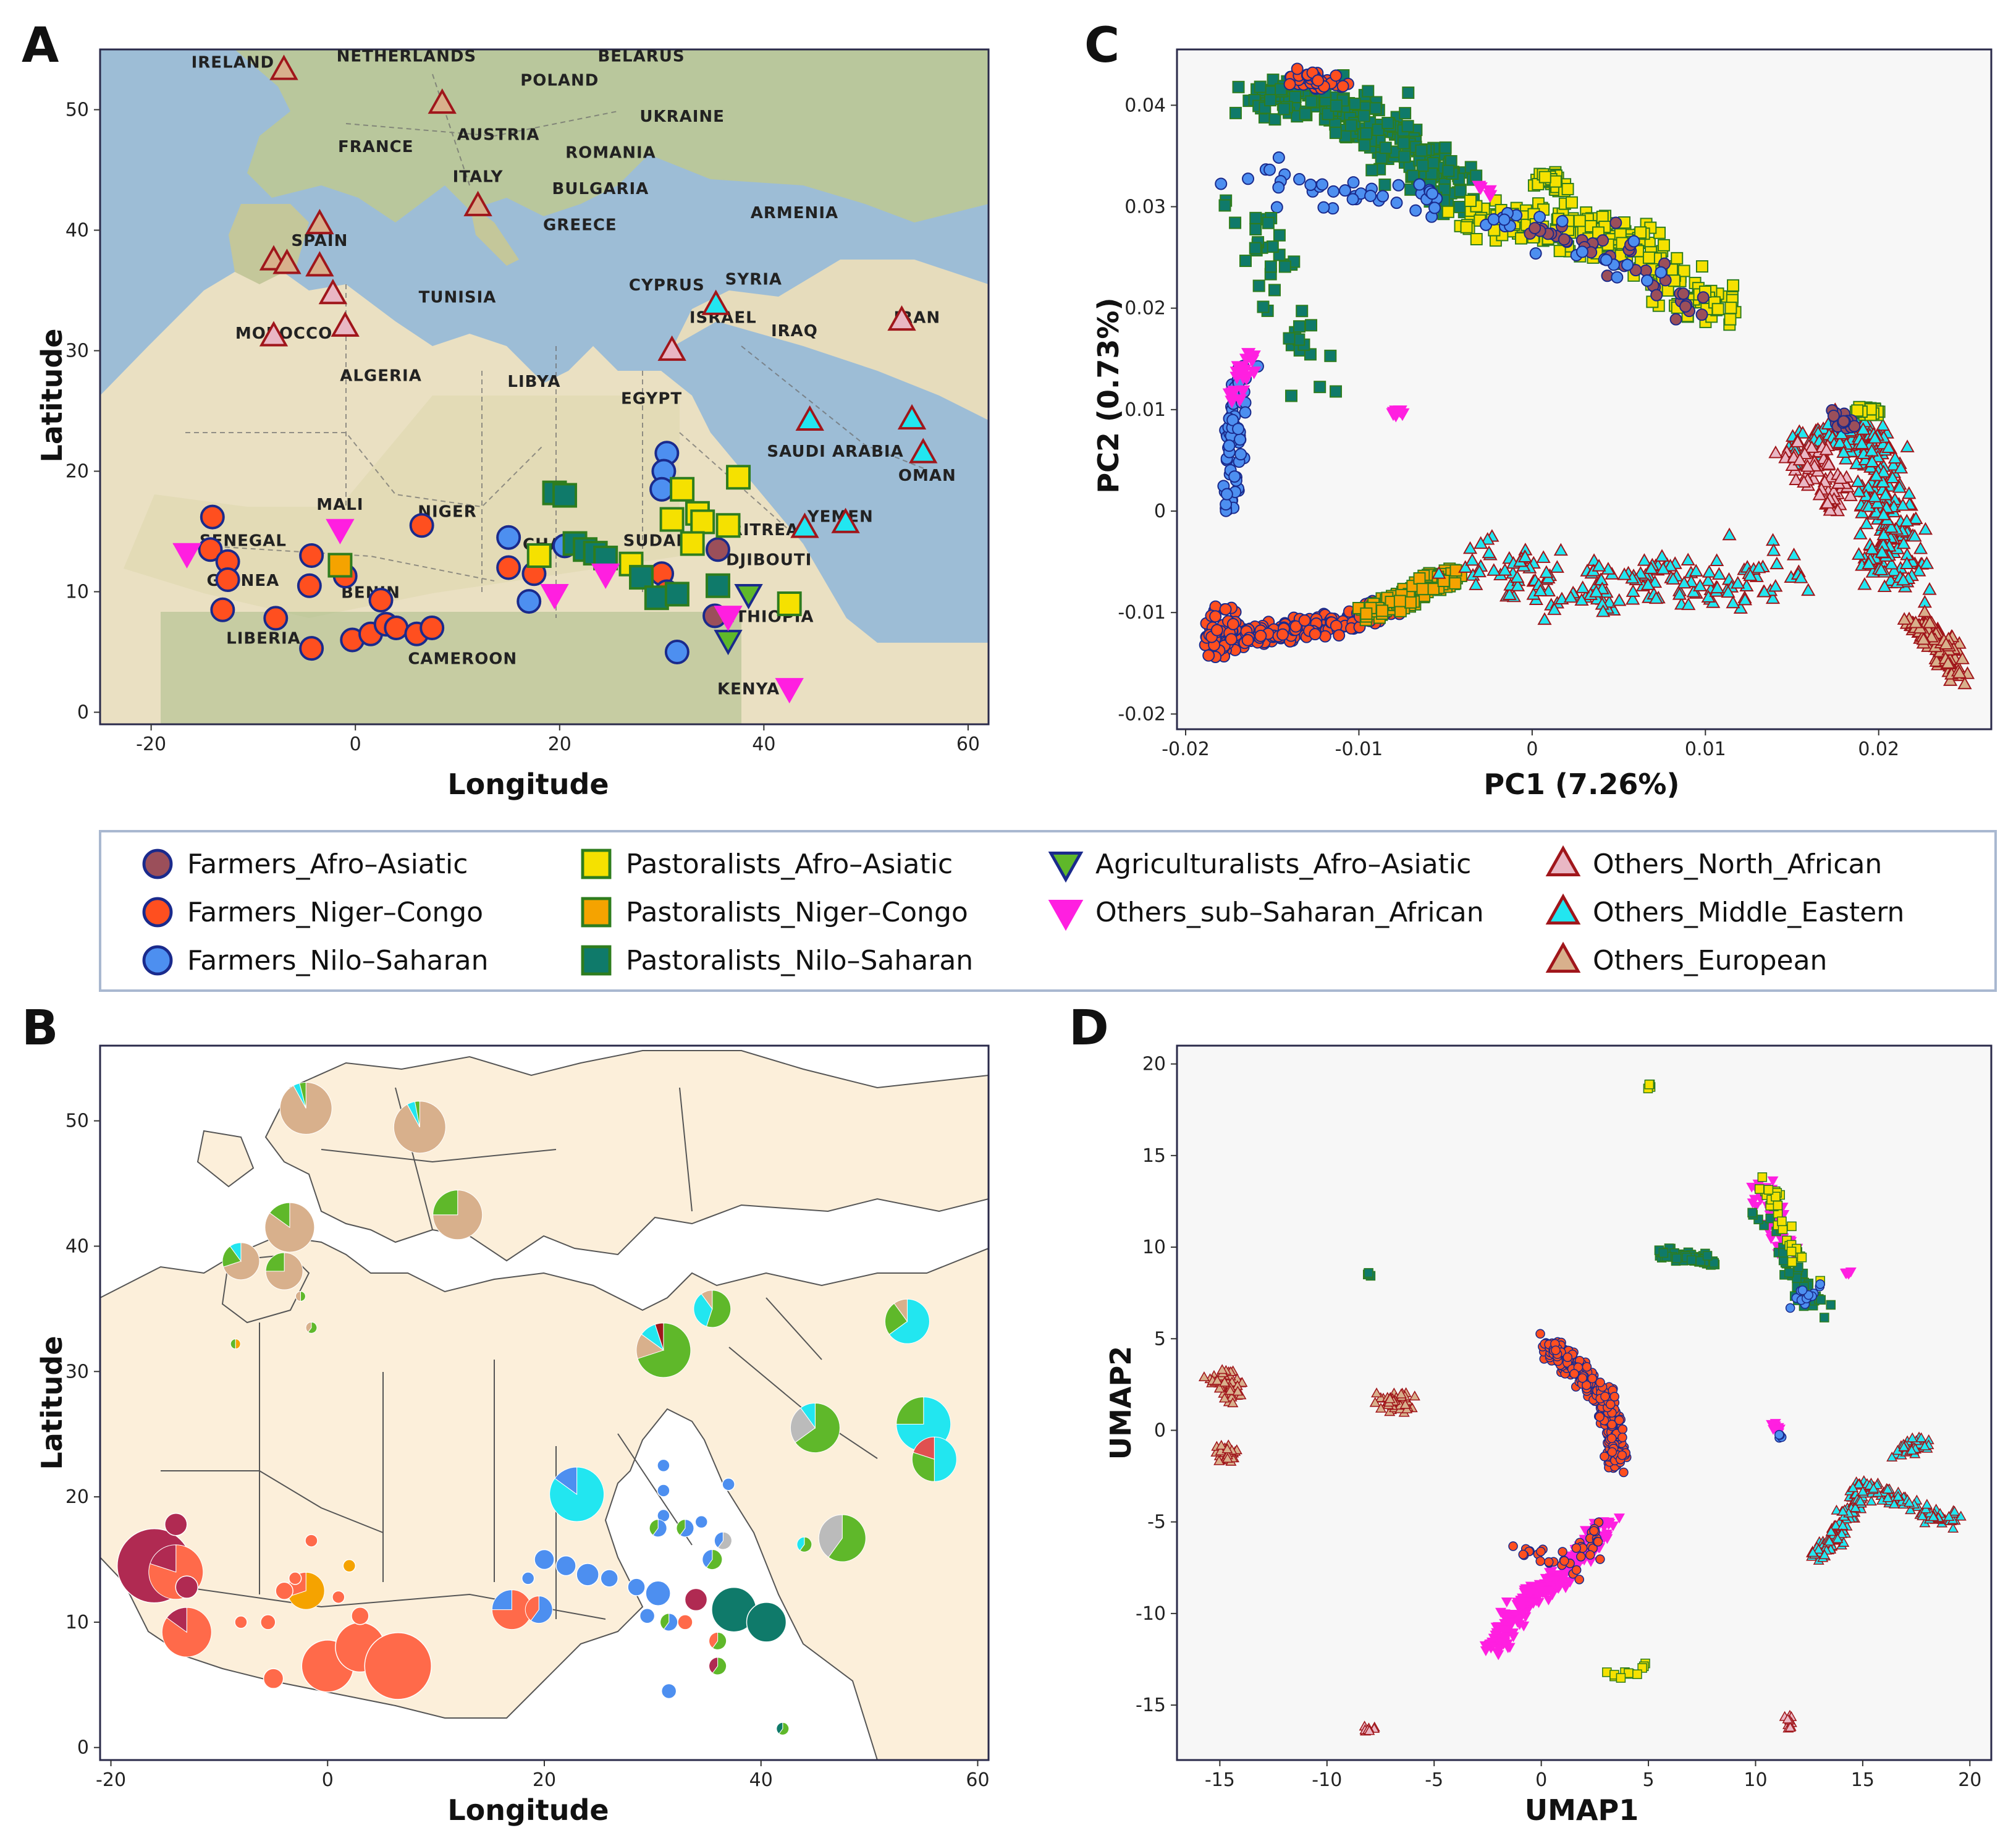 This screenshot has height=1841, width=2016. Describe the element at coordinates (656, 540) in the screenshot. I see `country-label: SUDAN` at that location.